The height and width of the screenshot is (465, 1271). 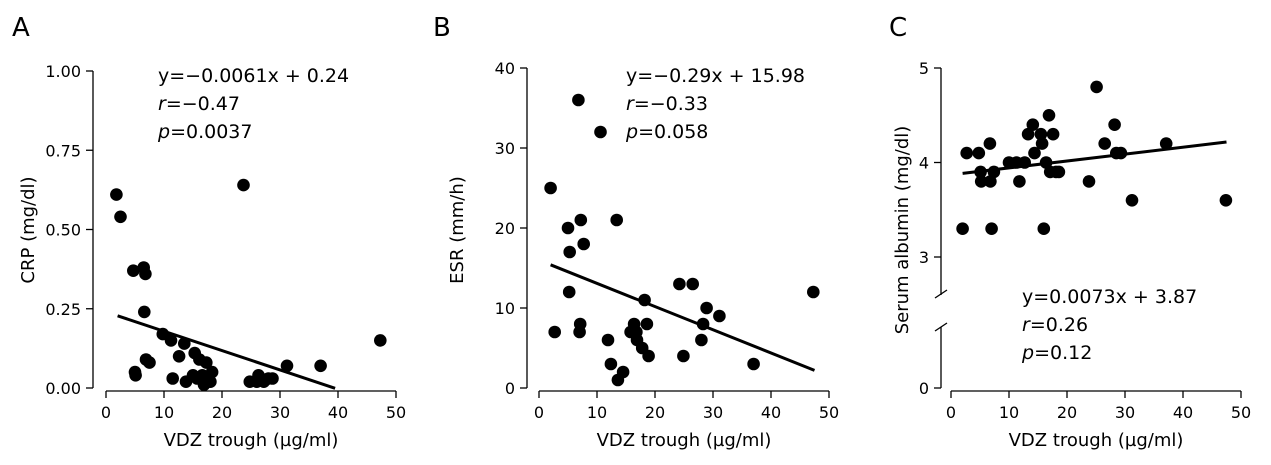 I want to click on p-value: p=0.12, so click(x=1056, y=353).